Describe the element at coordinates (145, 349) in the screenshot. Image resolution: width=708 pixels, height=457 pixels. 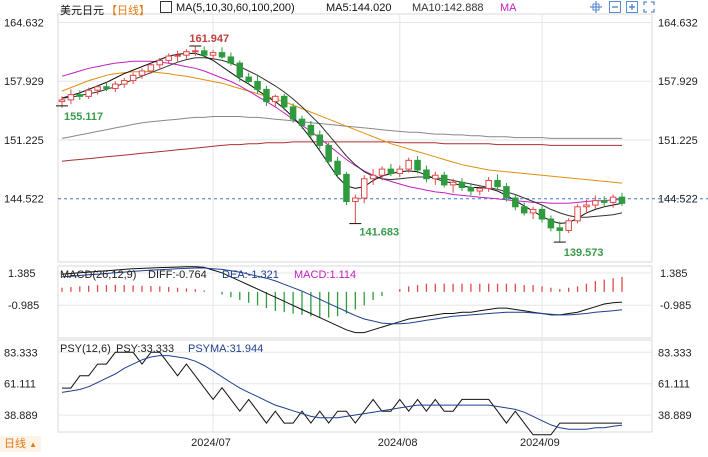
I see `psy-value: PSY:33.333` at that location.